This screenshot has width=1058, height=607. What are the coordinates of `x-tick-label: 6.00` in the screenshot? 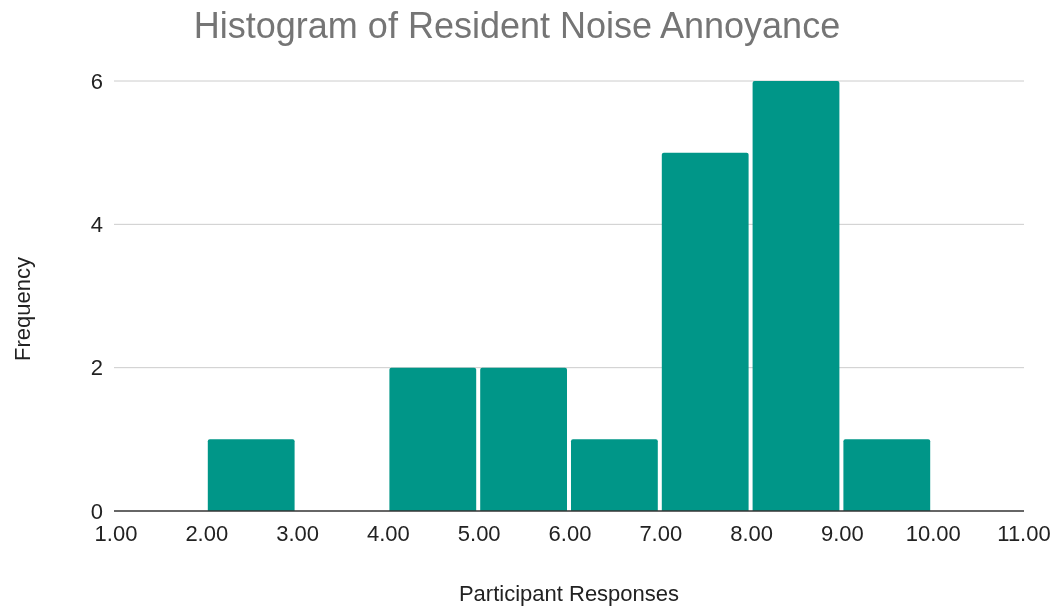 It's located at (570, 533).